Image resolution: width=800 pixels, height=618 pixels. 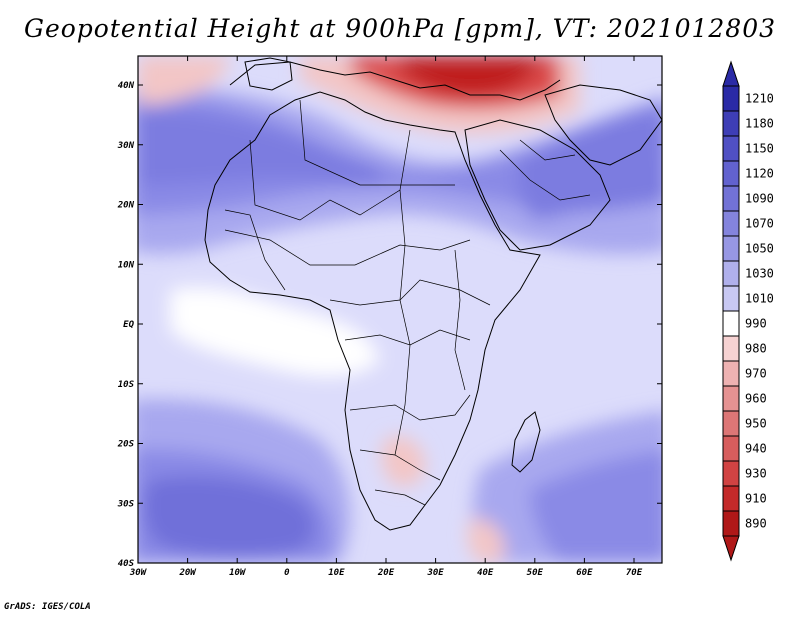 What do you see at coordinates (731, 548) in the screenshot?
I see `colorbar-bottom-arrow` at bounding box center [731, 548].